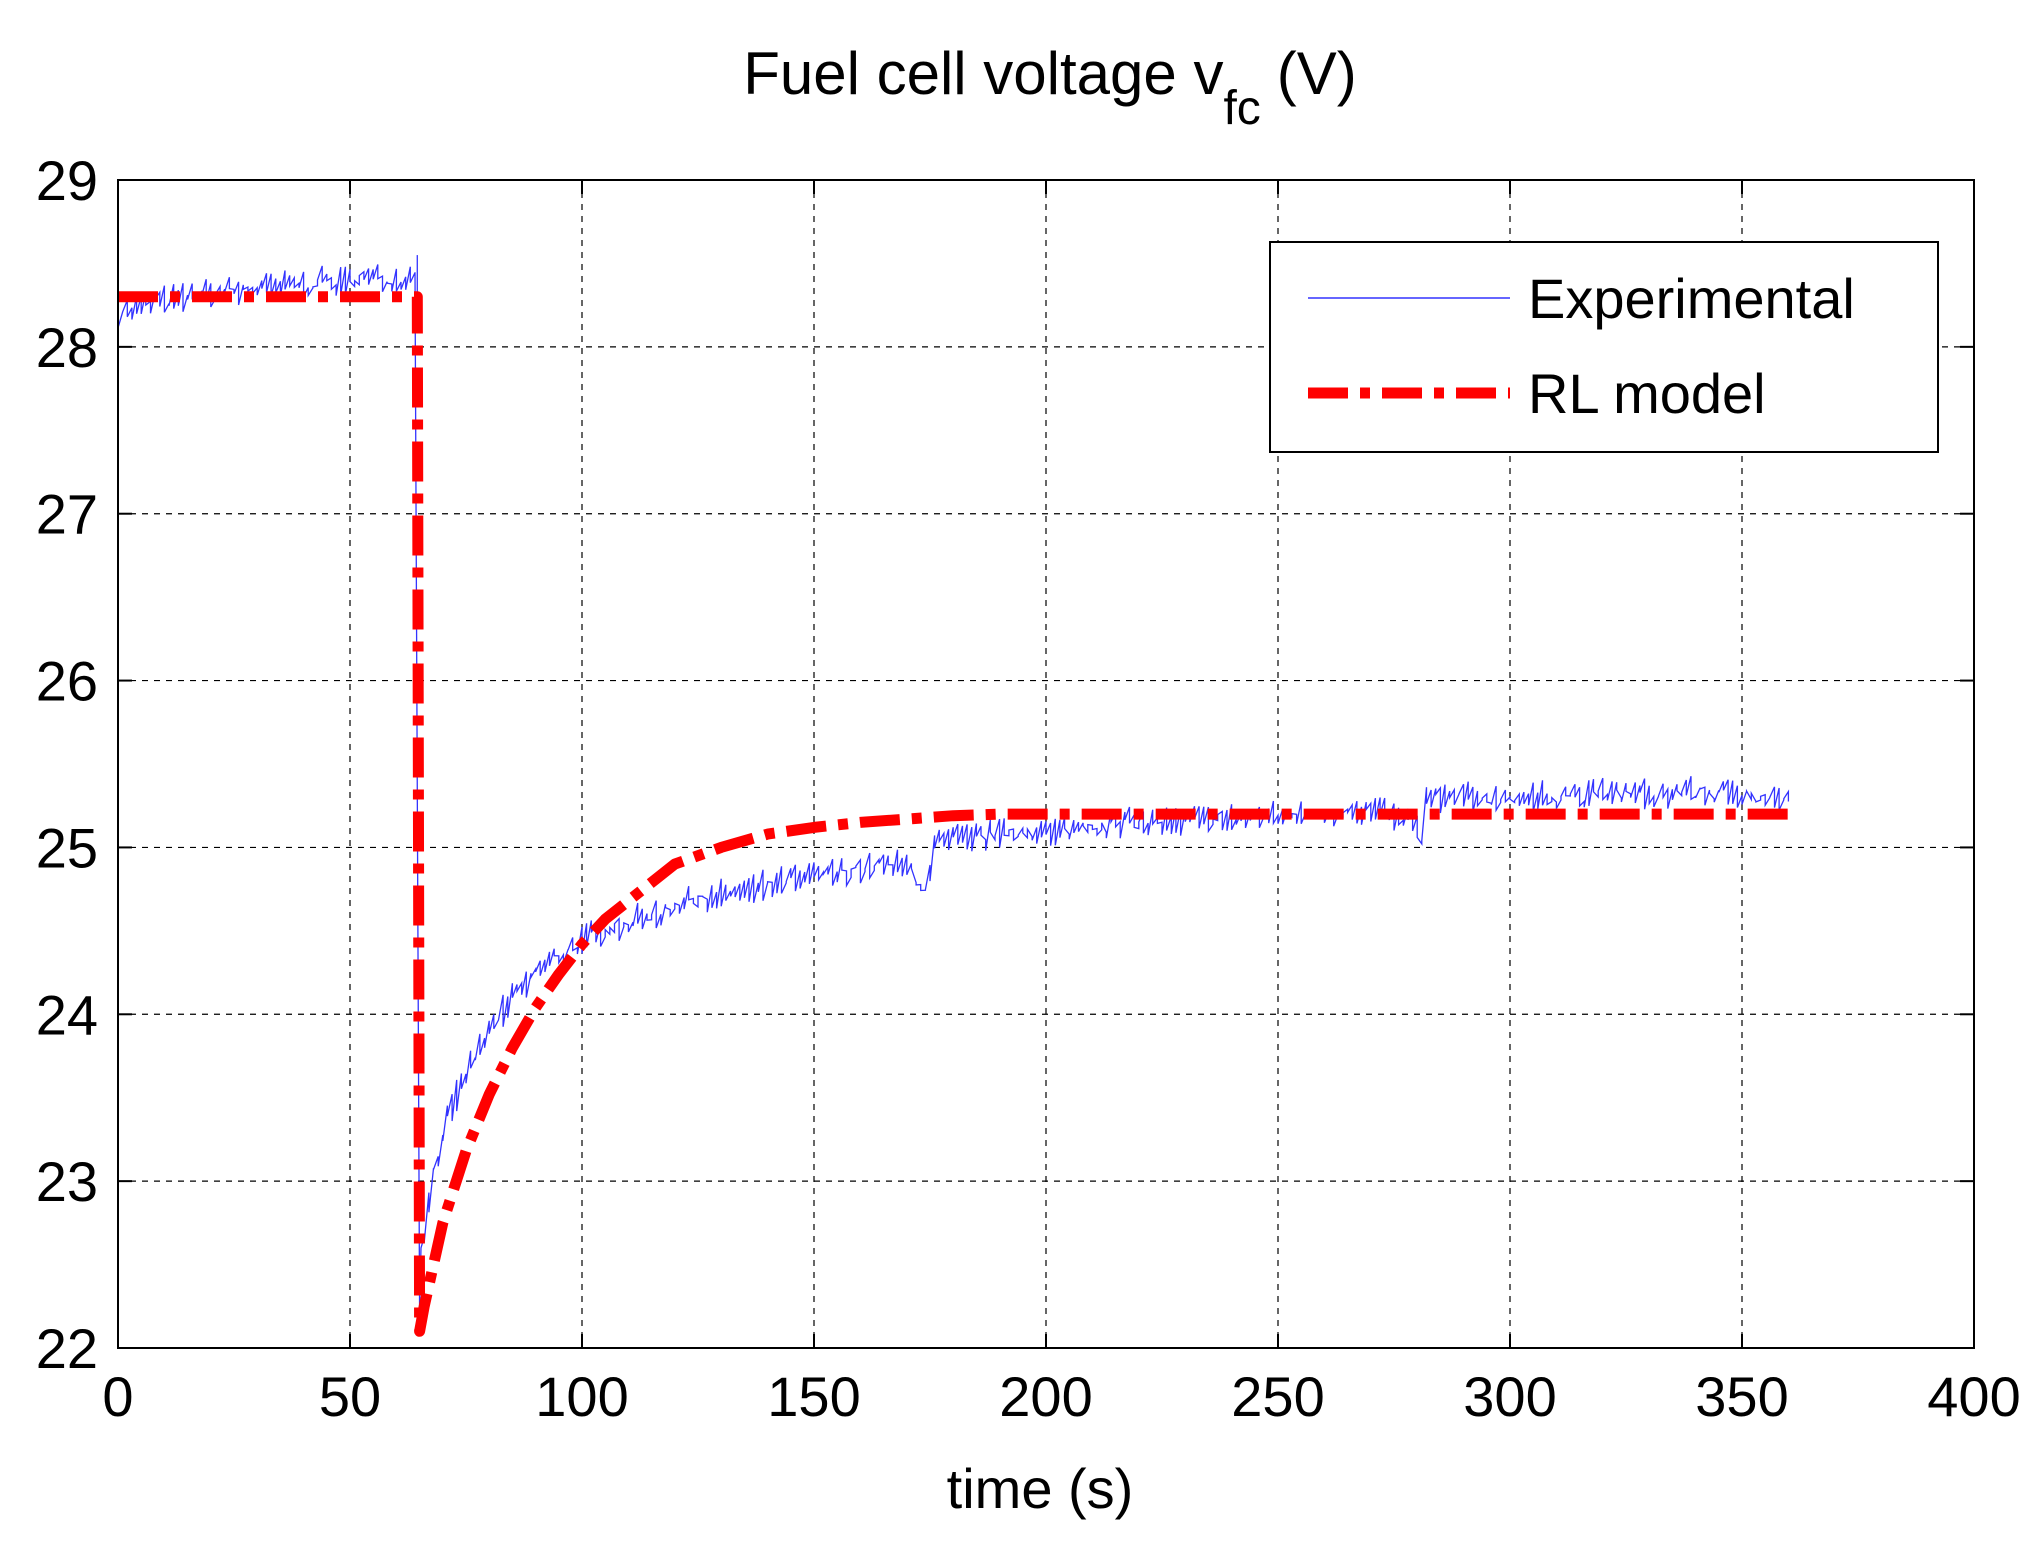 The image size is (2040, 1542). What do you see at coordinates (983, 73) in the screenshot?
I see `chart-title-main: Fuel cell voltage v` at bounding box center [983, 73].